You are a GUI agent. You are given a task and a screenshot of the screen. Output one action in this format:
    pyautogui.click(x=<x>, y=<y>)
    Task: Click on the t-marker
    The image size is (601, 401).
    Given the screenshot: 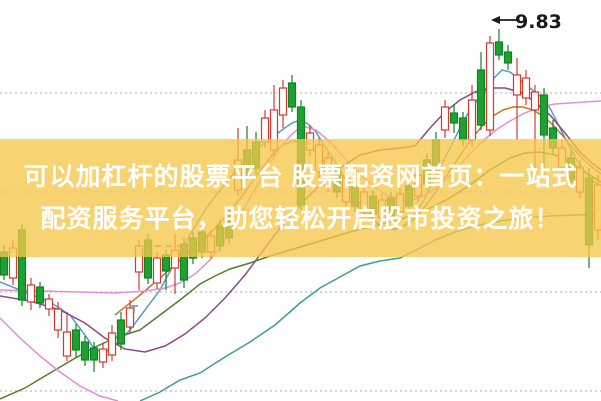 What is the action you would take?
    pyautogui.click(x=134, y=309)
    